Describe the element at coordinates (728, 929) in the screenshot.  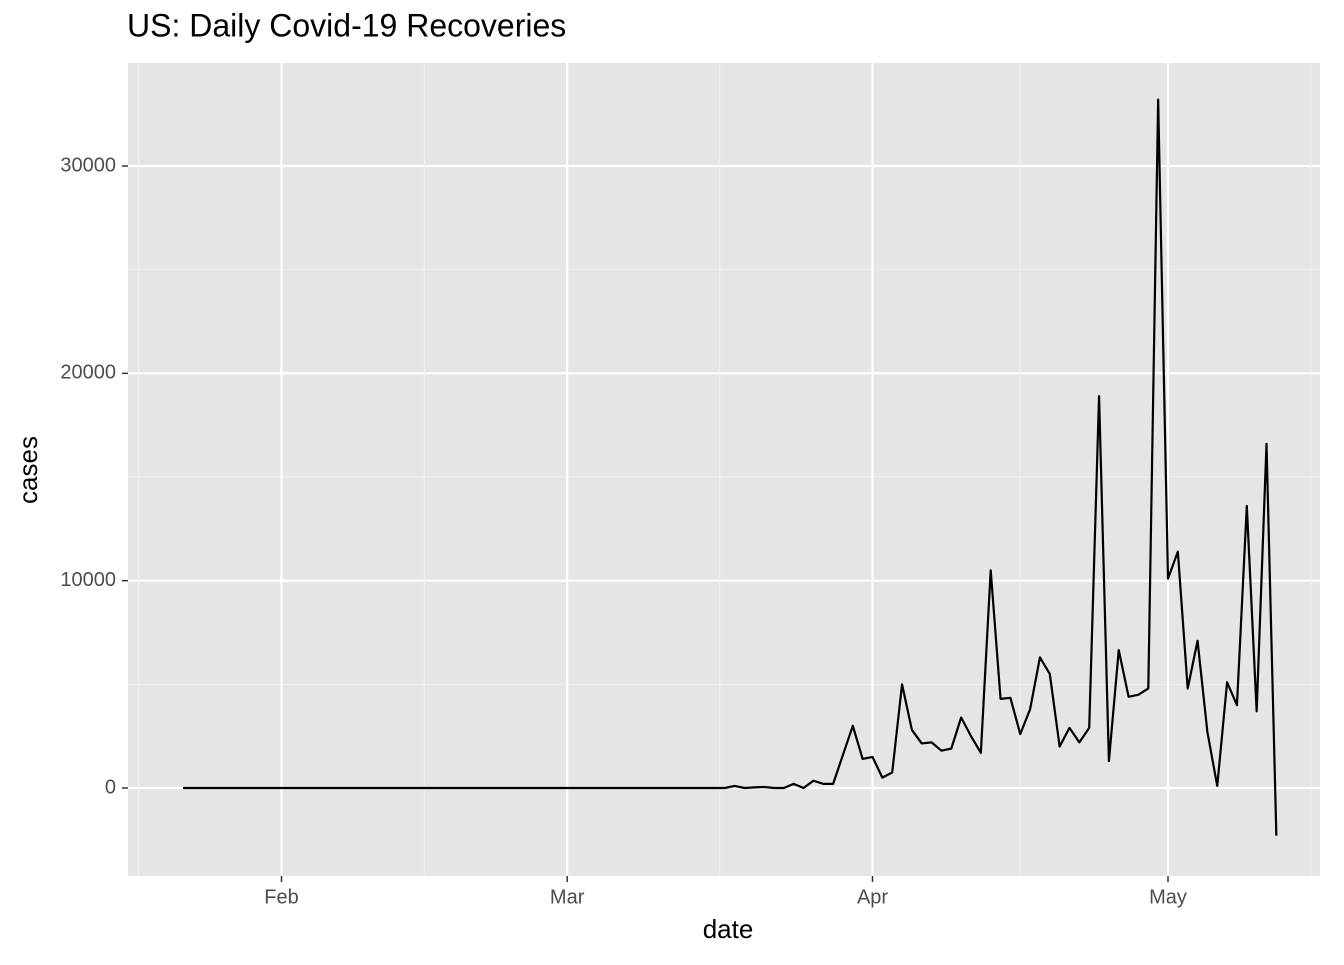
I see `x-axis-label: date` at that location.